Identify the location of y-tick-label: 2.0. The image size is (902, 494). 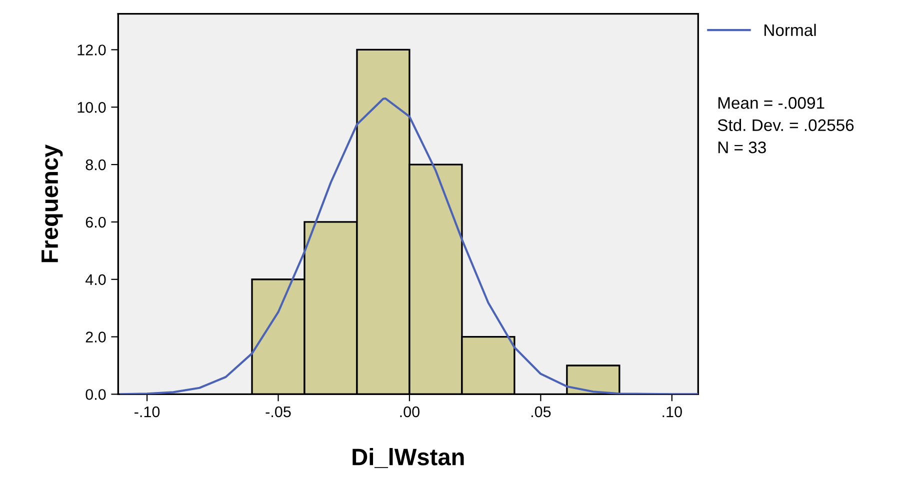
(96, 337).